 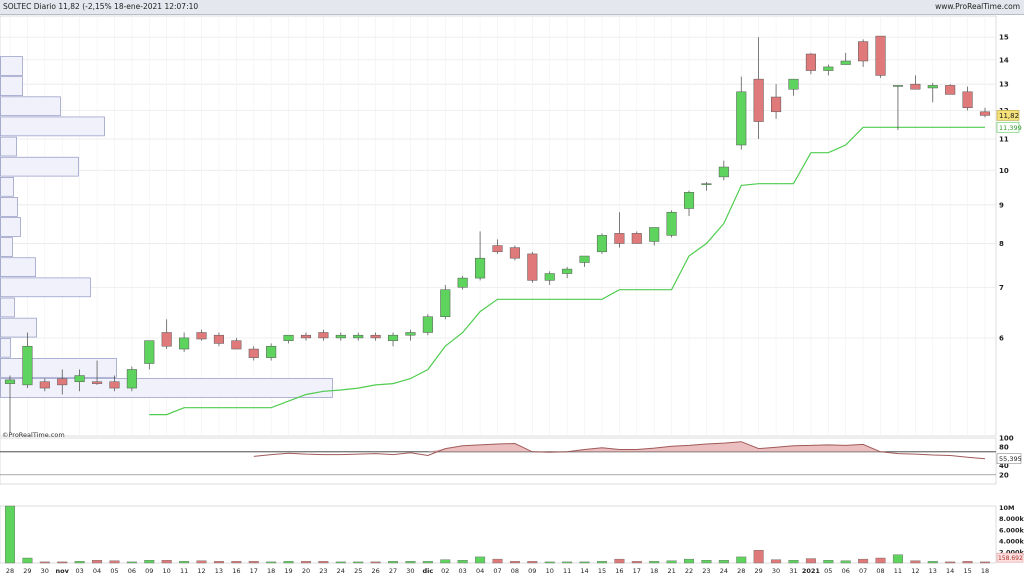 I want to click on y-tick-label: 9, so click(x=1001, y=205).